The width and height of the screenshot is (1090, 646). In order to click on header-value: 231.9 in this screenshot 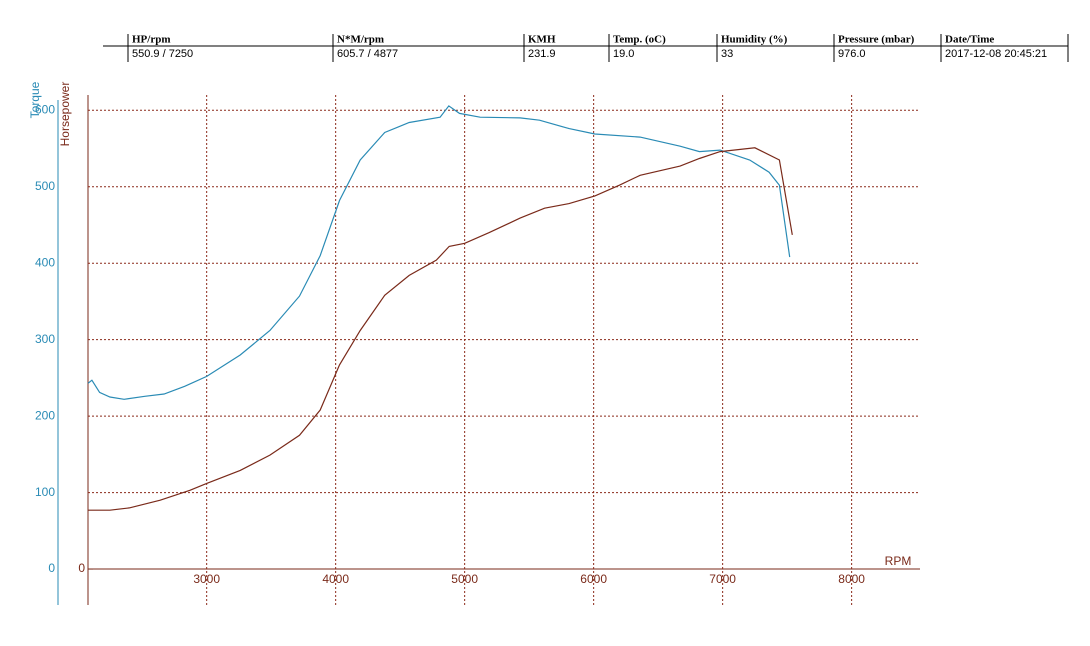, I will do `click(542, 54)`.